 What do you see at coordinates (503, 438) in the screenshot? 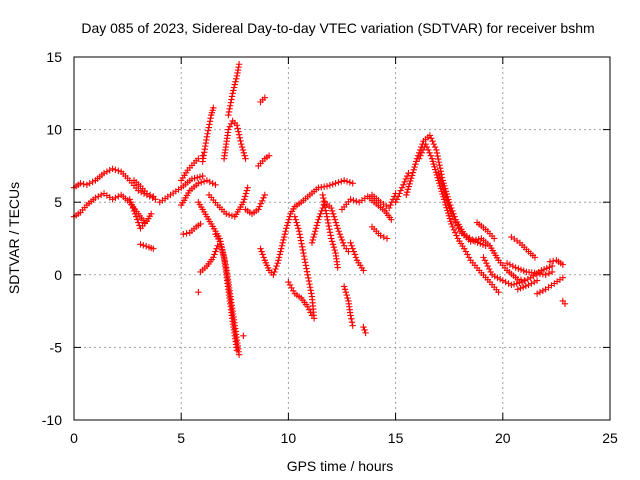
I see `x-tick-label: 20` at bounding box center [503, 438].